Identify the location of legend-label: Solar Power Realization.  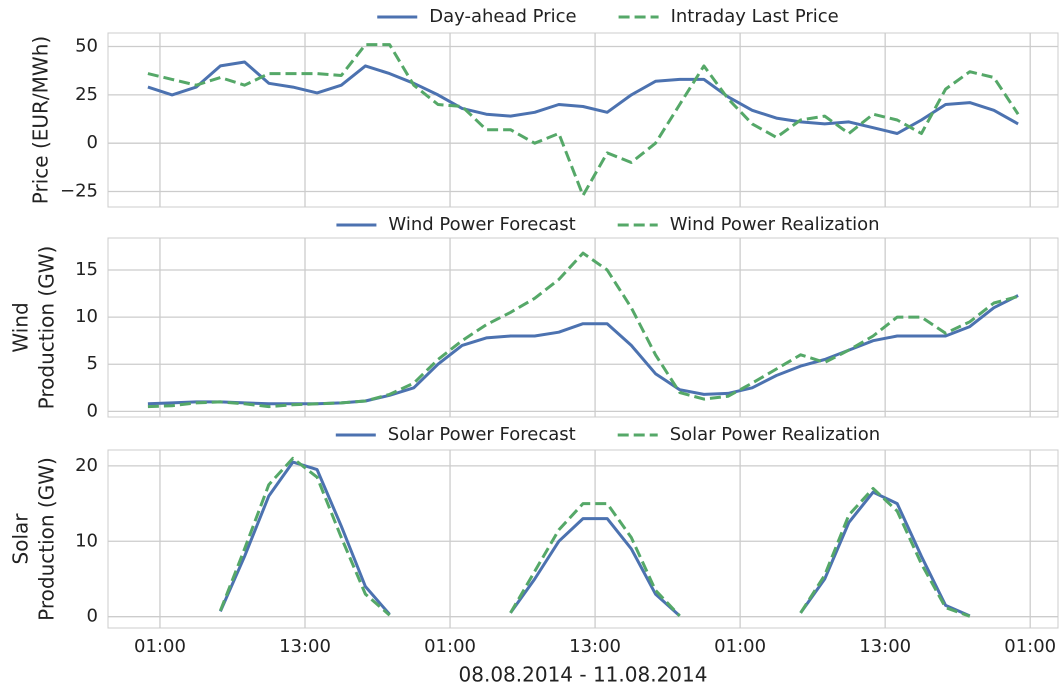
(775, 434).